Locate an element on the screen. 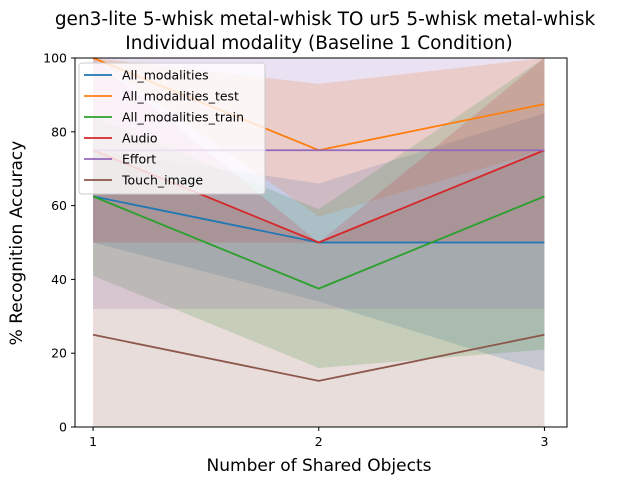 This screenshot has height=485, width=633. legend-label: Audio is located at coordinates (140, 138).